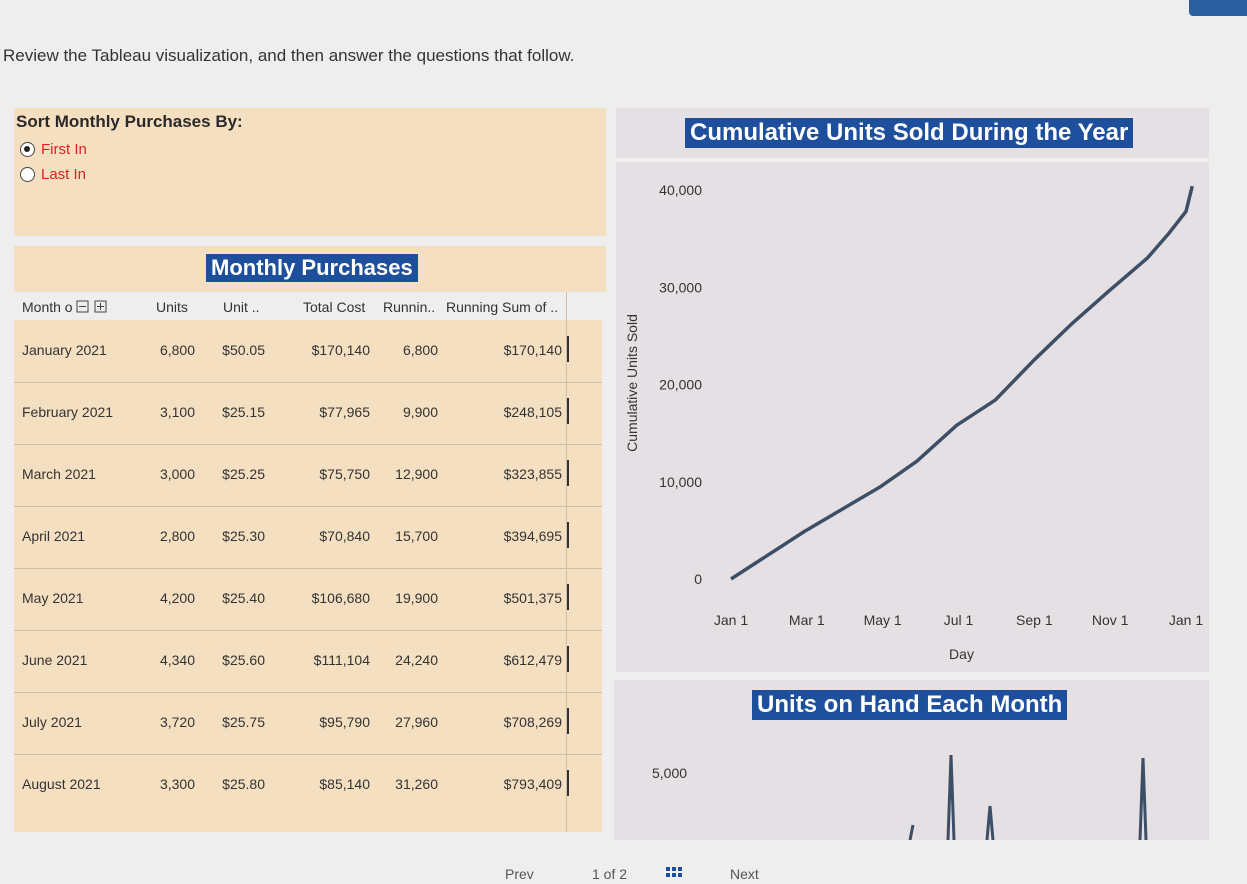 Image resolution: width=1247 pixels, height=884 pixels. Describe the element at coordinates (416, 784) in the screenshot. I see `table-cell-running-units: 31,260` at that location.